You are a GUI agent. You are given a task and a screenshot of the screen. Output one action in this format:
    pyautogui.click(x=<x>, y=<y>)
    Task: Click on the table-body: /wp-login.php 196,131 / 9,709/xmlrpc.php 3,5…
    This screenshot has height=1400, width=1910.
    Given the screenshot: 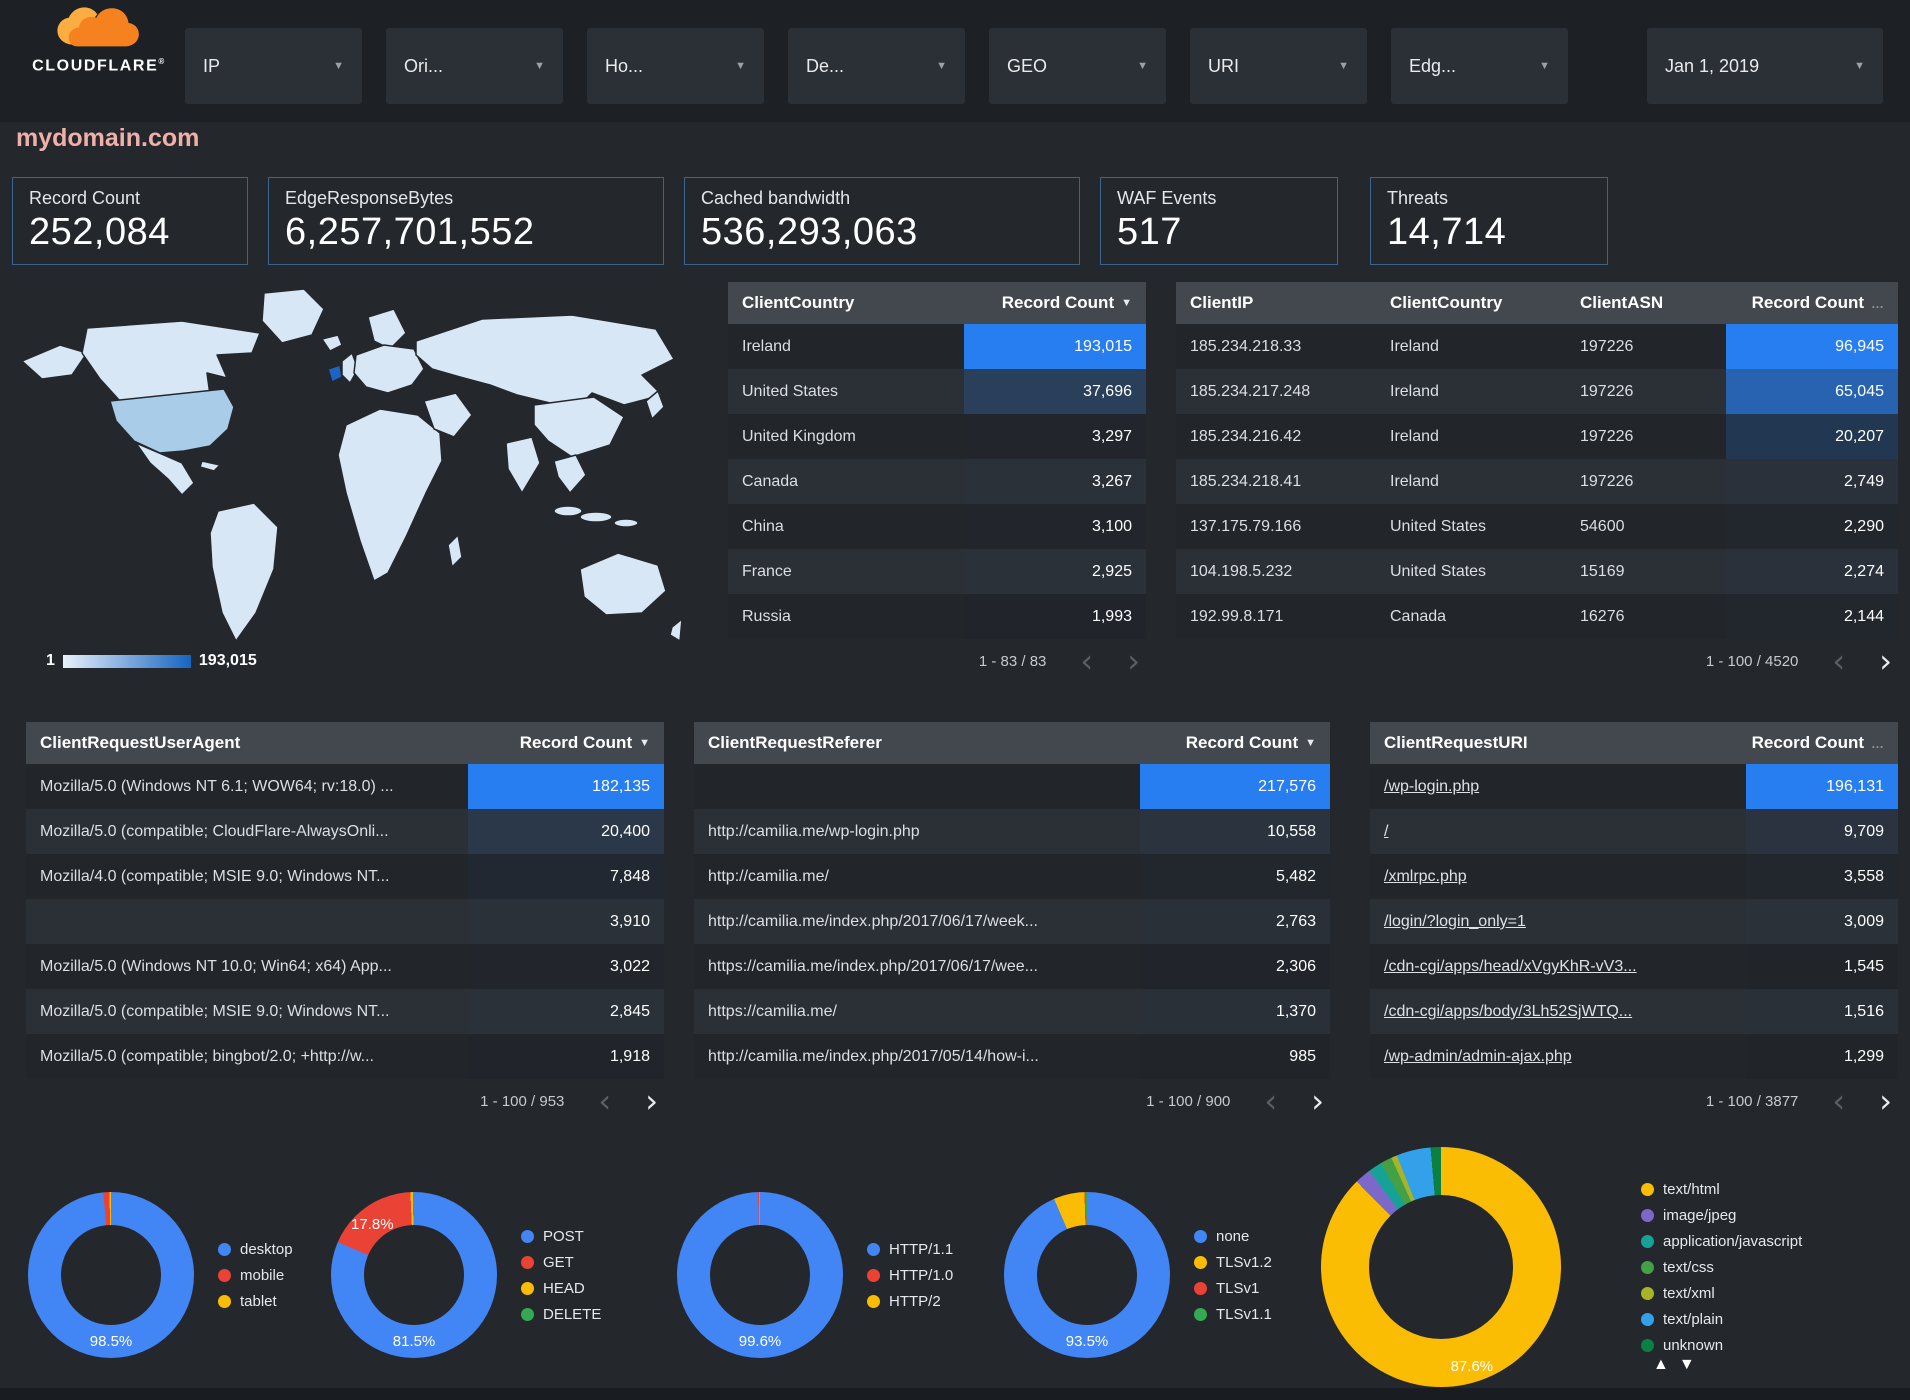 What is the action you would take?
    pyautogui.click(x=1634, y=921)
    